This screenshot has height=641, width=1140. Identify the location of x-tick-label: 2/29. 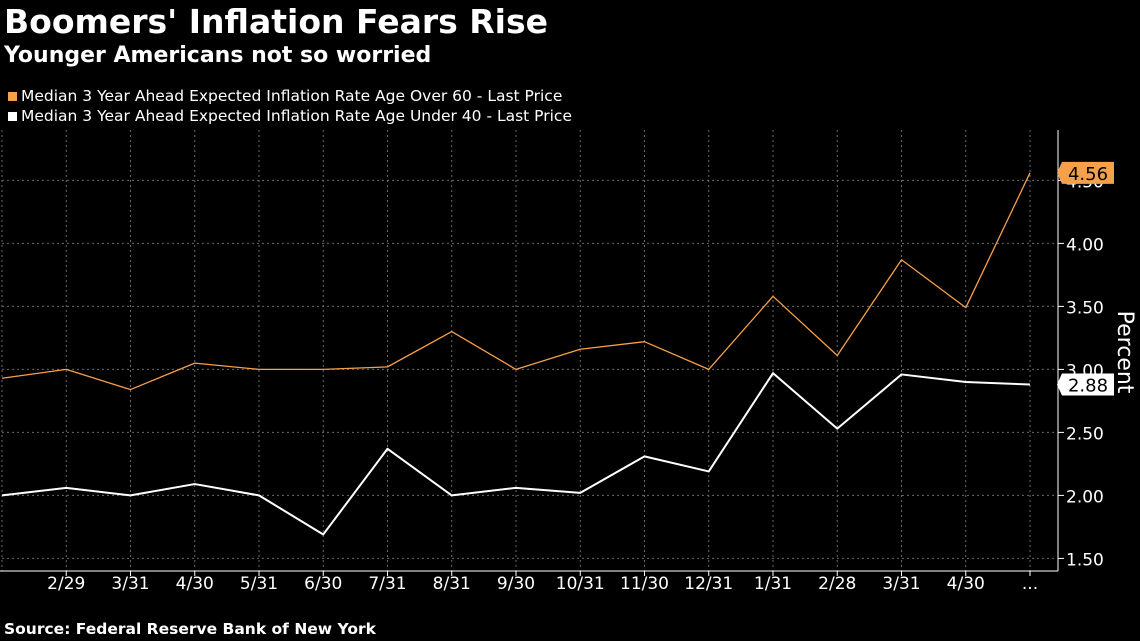
(66, 584).